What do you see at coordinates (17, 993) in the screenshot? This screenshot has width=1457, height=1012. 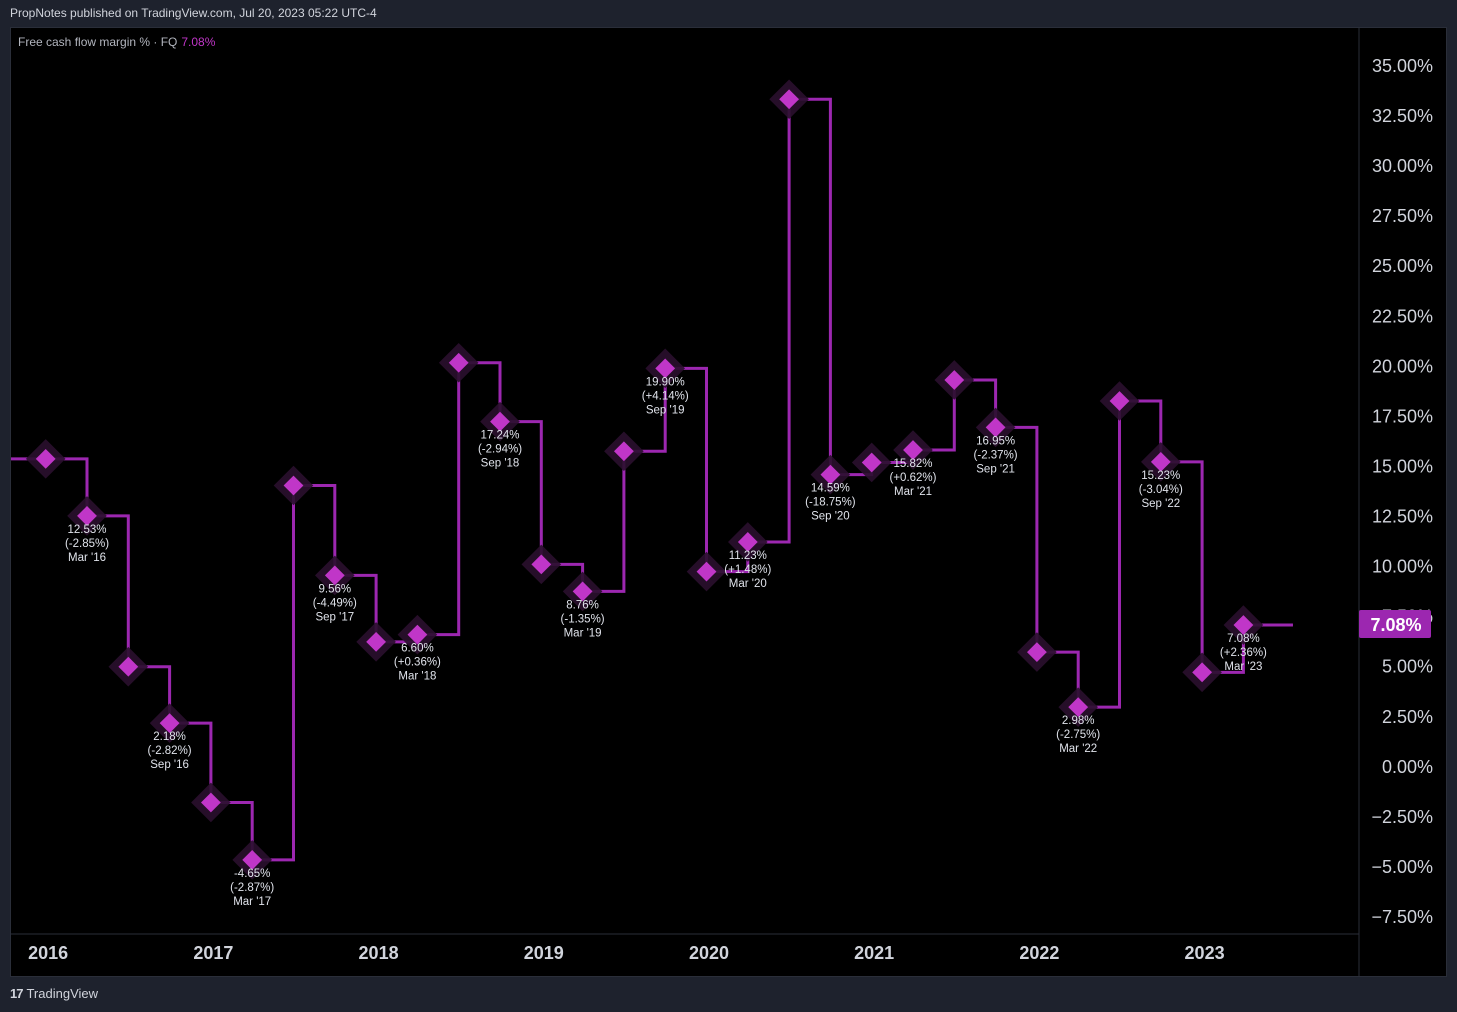 I see `tradingview-logo-icon: 17` at bounding box center [17, 993].